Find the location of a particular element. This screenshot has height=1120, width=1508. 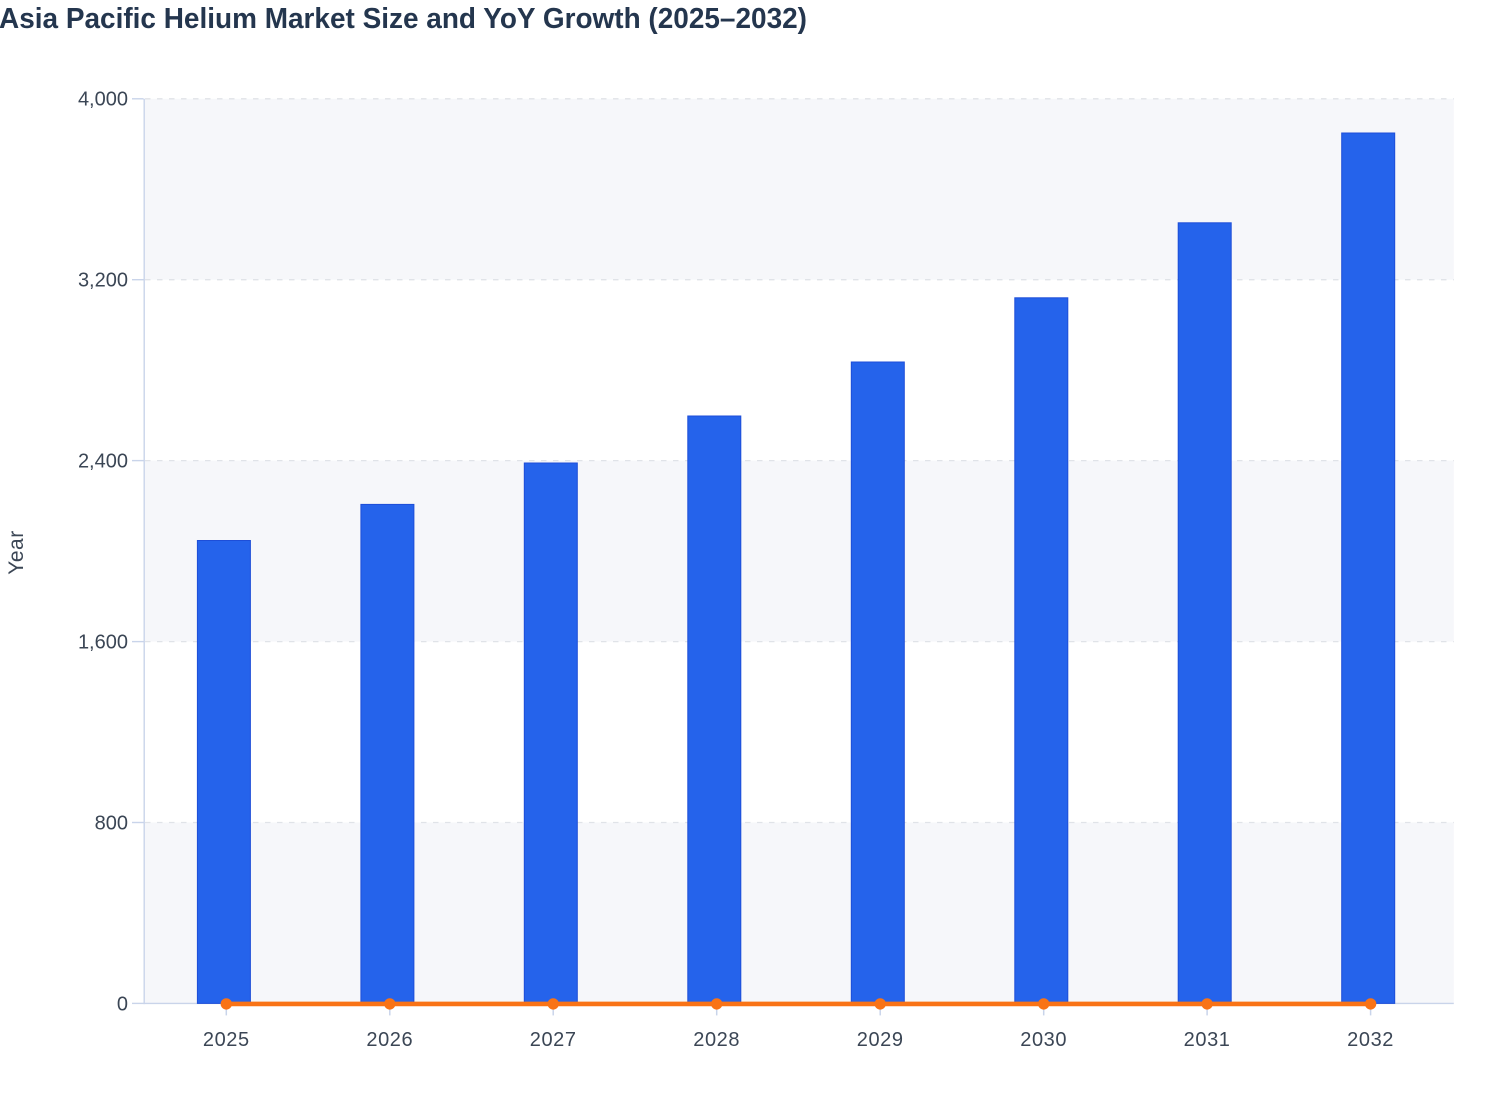

svg-text: 3,200 is located at coordinates (103, 281).